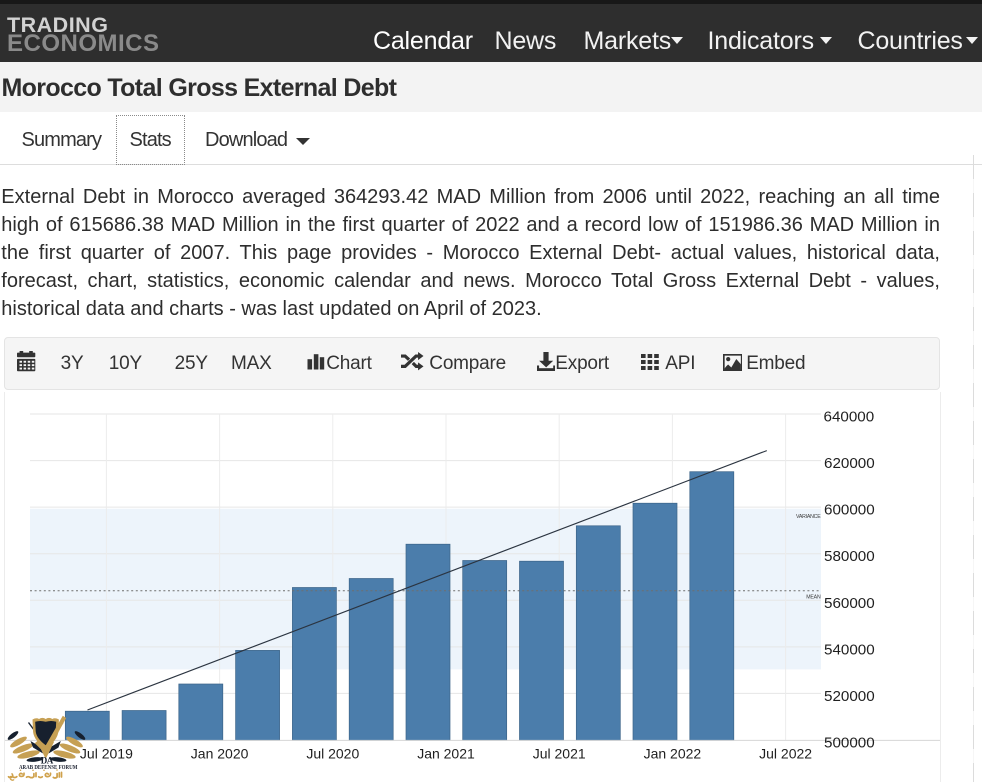 This screenshot has height=782, width=982. I want to click on svg-text: DA, so click(47, 760).